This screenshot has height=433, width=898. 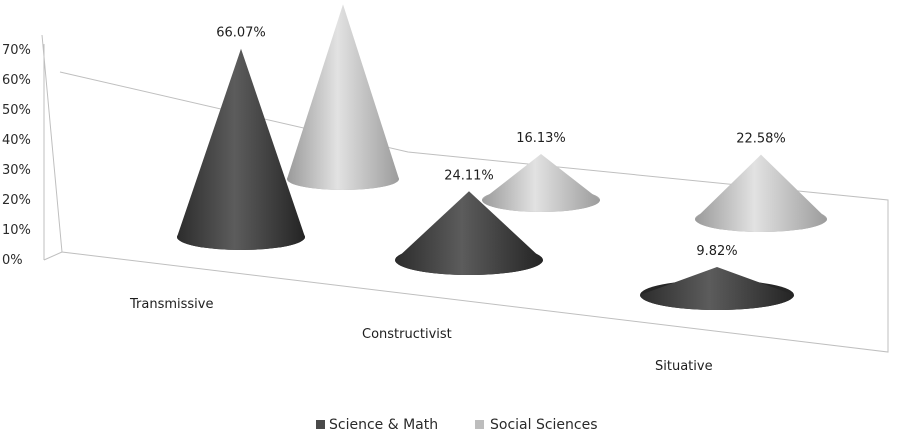 What do you see at coordinates (16, 170) in the screenshot?
I see `y-tick-label: 30%` at bounding box center [16, 170].